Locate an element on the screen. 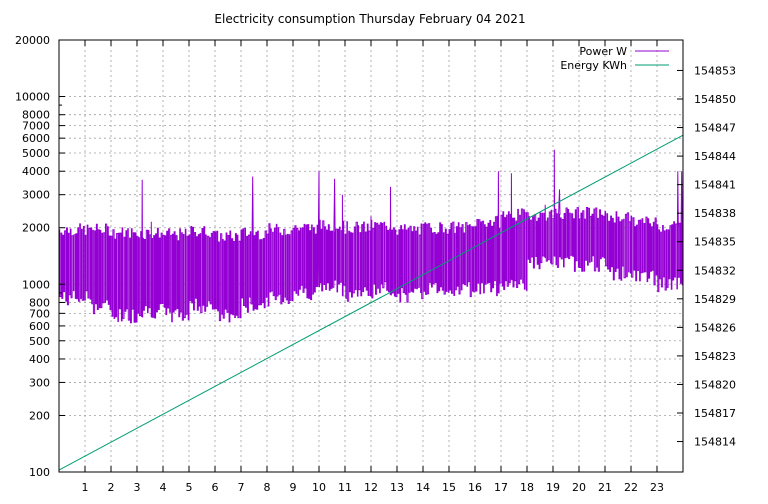 This screenshot has width=768, height=504. y-tick-label: 300 is located at coordinates (39, 382).